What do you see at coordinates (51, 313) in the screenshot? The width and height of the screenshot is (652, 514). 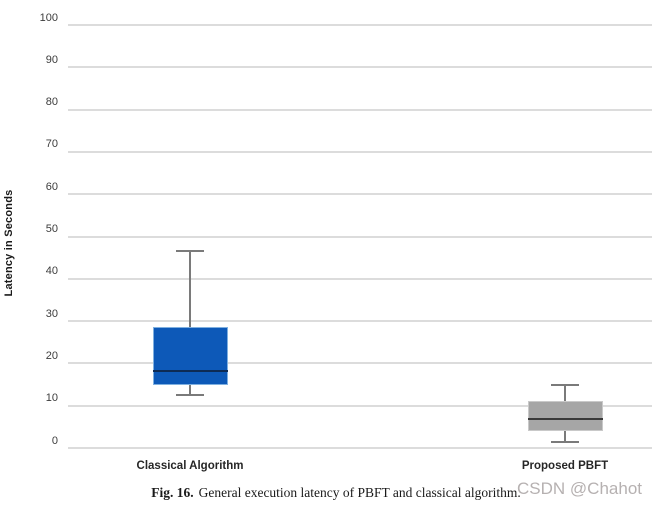 I see `y-tick-label: 30` at bounding box center [51, 313].